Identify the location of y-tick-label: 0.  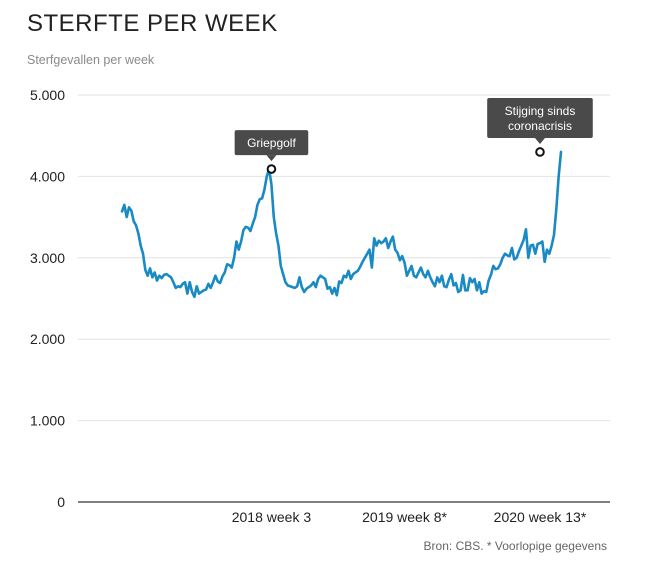
(61, 502).